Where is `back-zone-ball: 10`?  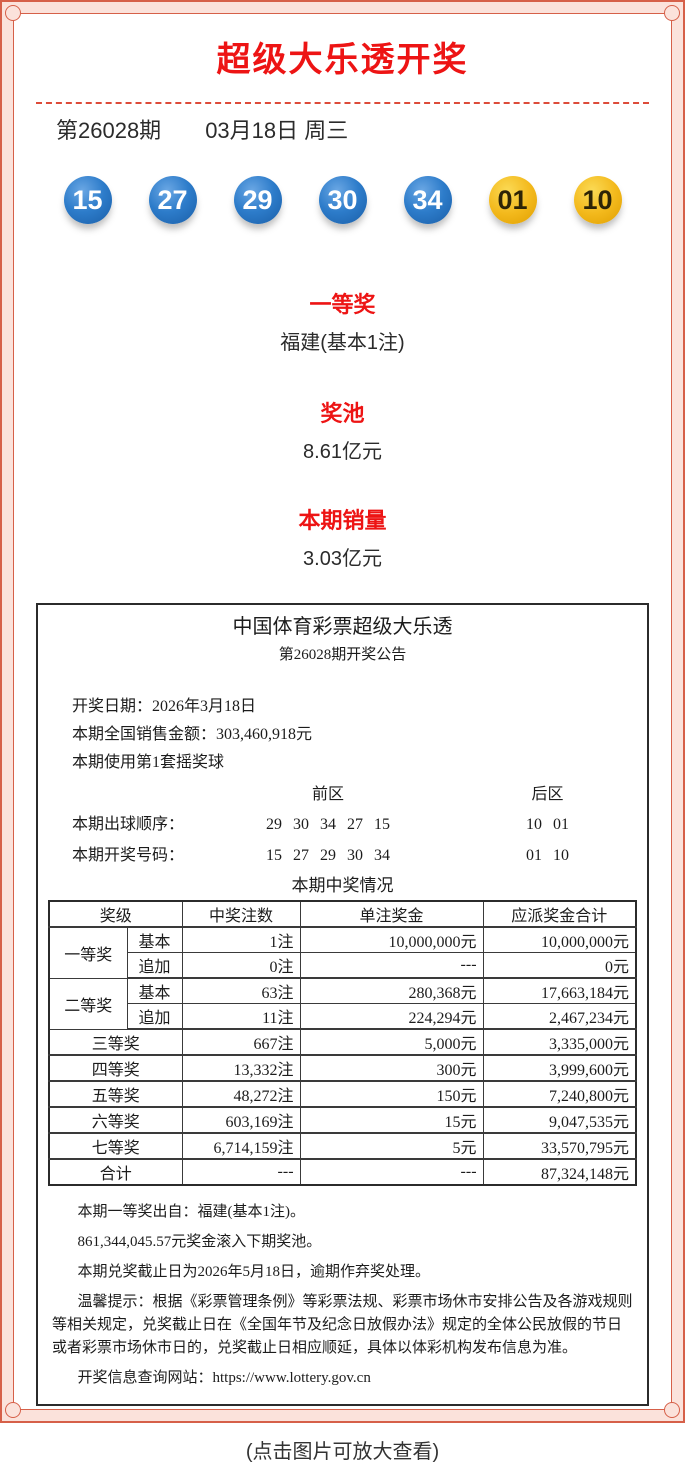
back-zone-ball: 10 is located at coordinates (597, 200).